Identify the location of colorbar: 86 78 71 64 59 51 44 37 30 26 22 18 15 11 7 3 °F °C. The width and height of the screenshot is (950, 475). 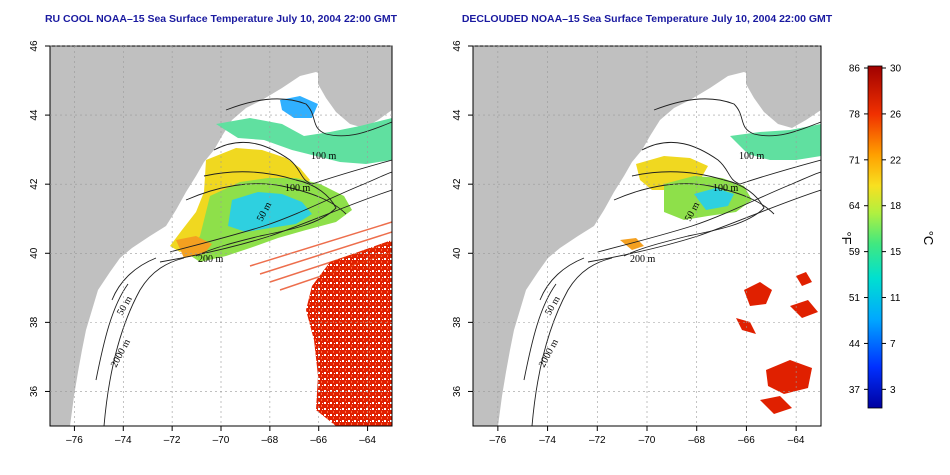
(887, 236).